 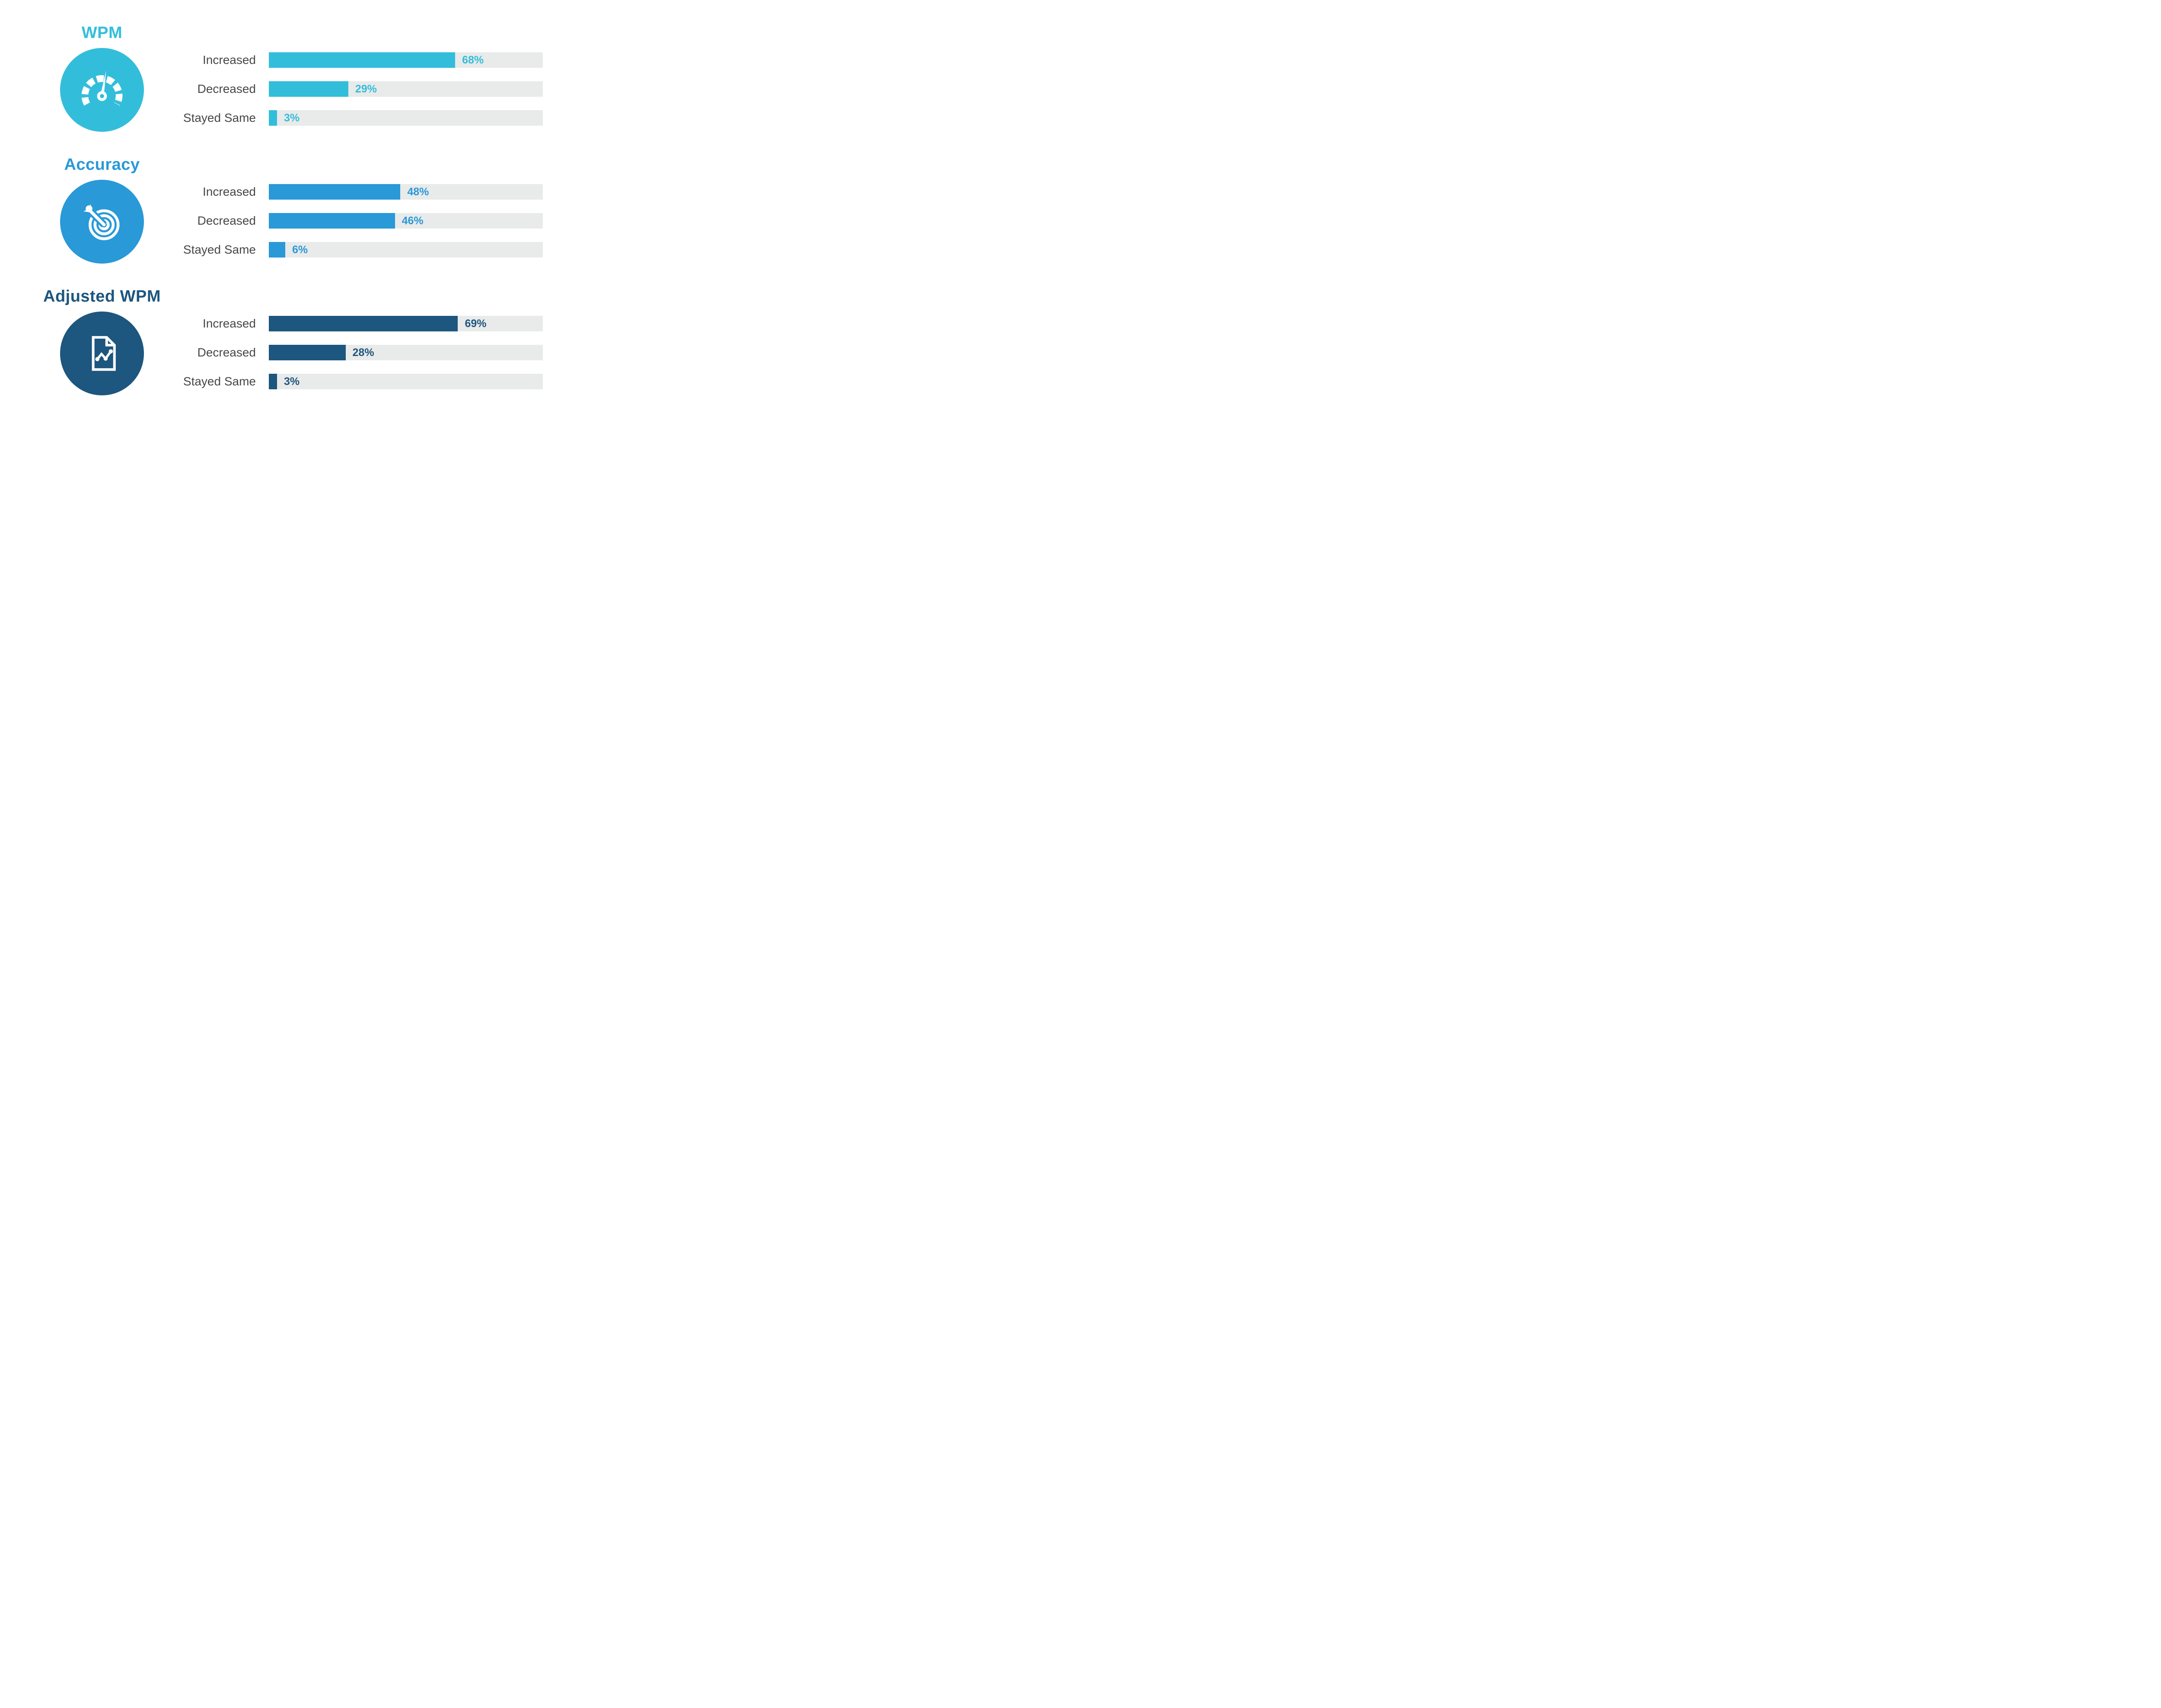 I want to click on bar-value: 68%, so click(x=473, y=60).